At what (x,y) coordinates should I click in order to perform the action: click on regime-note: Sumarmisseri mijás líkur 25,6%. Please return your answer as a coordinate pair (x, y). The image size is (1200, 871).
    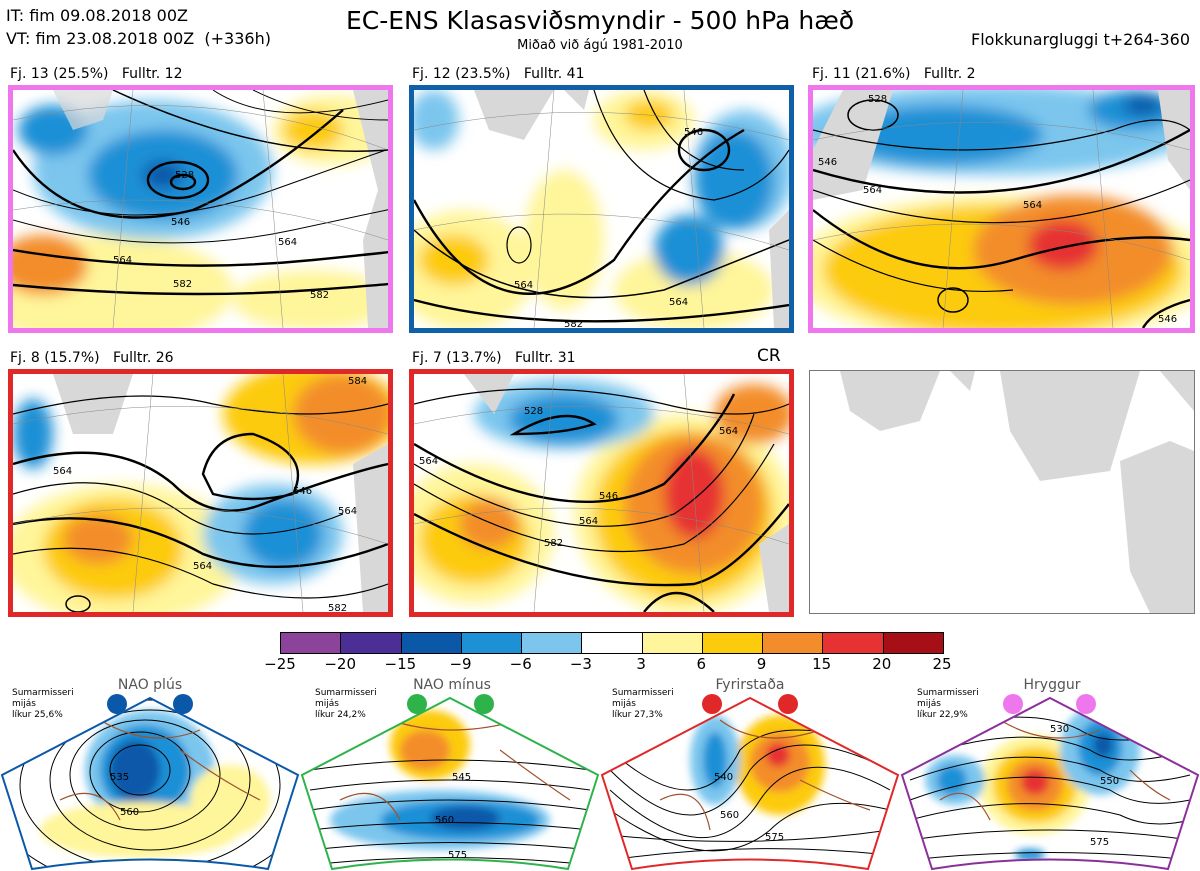
    Looking at the image, I should click on (43, 704).